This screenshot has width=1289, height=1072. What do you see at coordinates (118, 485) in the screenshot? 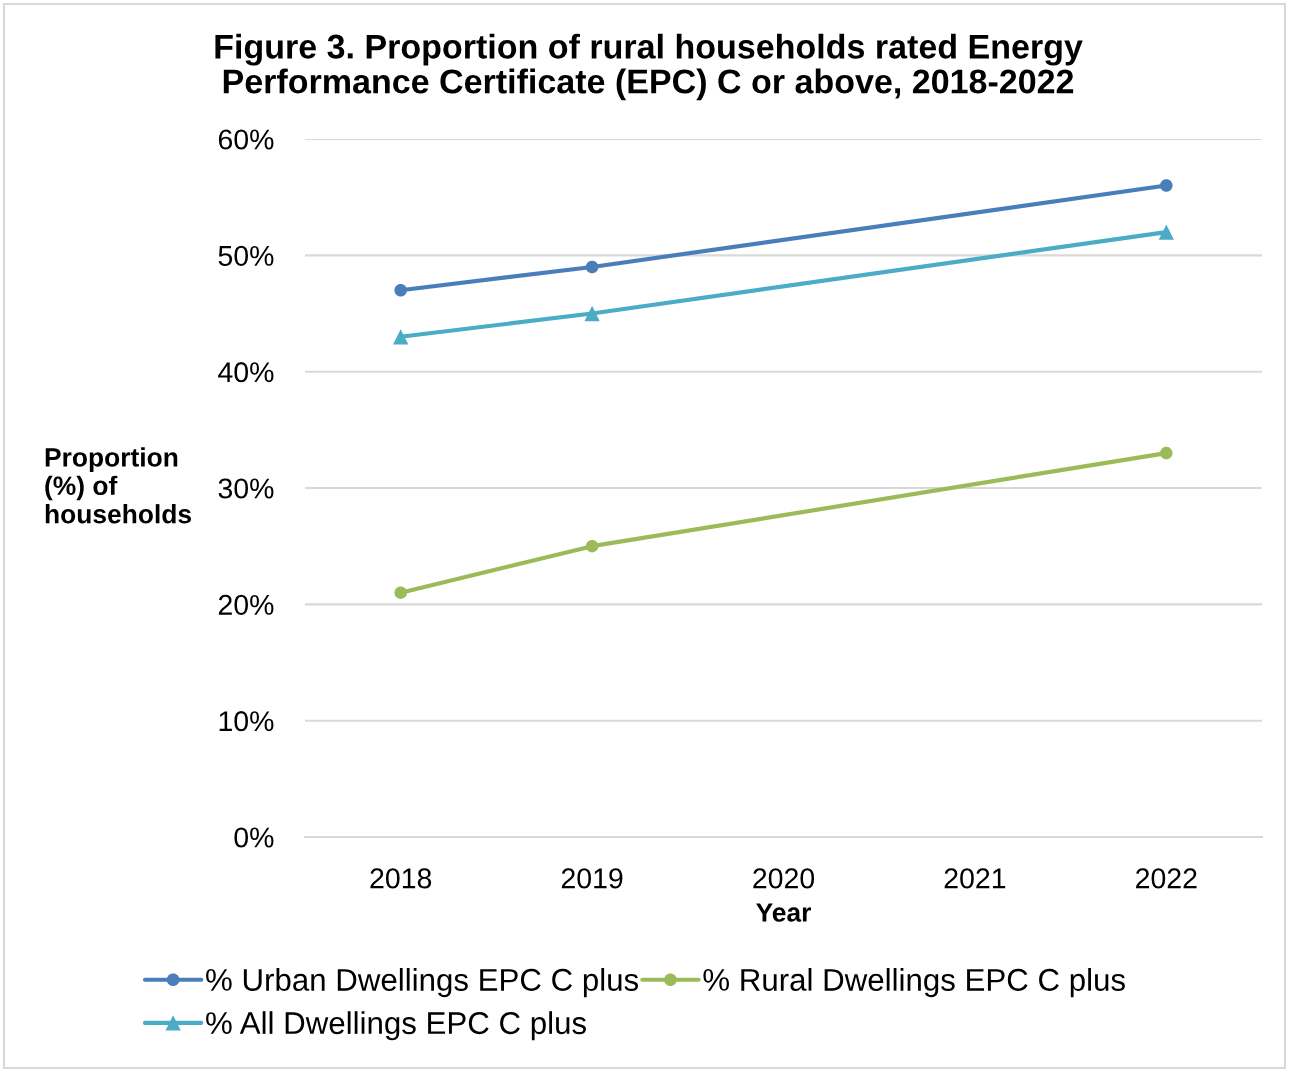
I see `y-axis-title: Proportion (%) of households` at bounding box center [118, 485].